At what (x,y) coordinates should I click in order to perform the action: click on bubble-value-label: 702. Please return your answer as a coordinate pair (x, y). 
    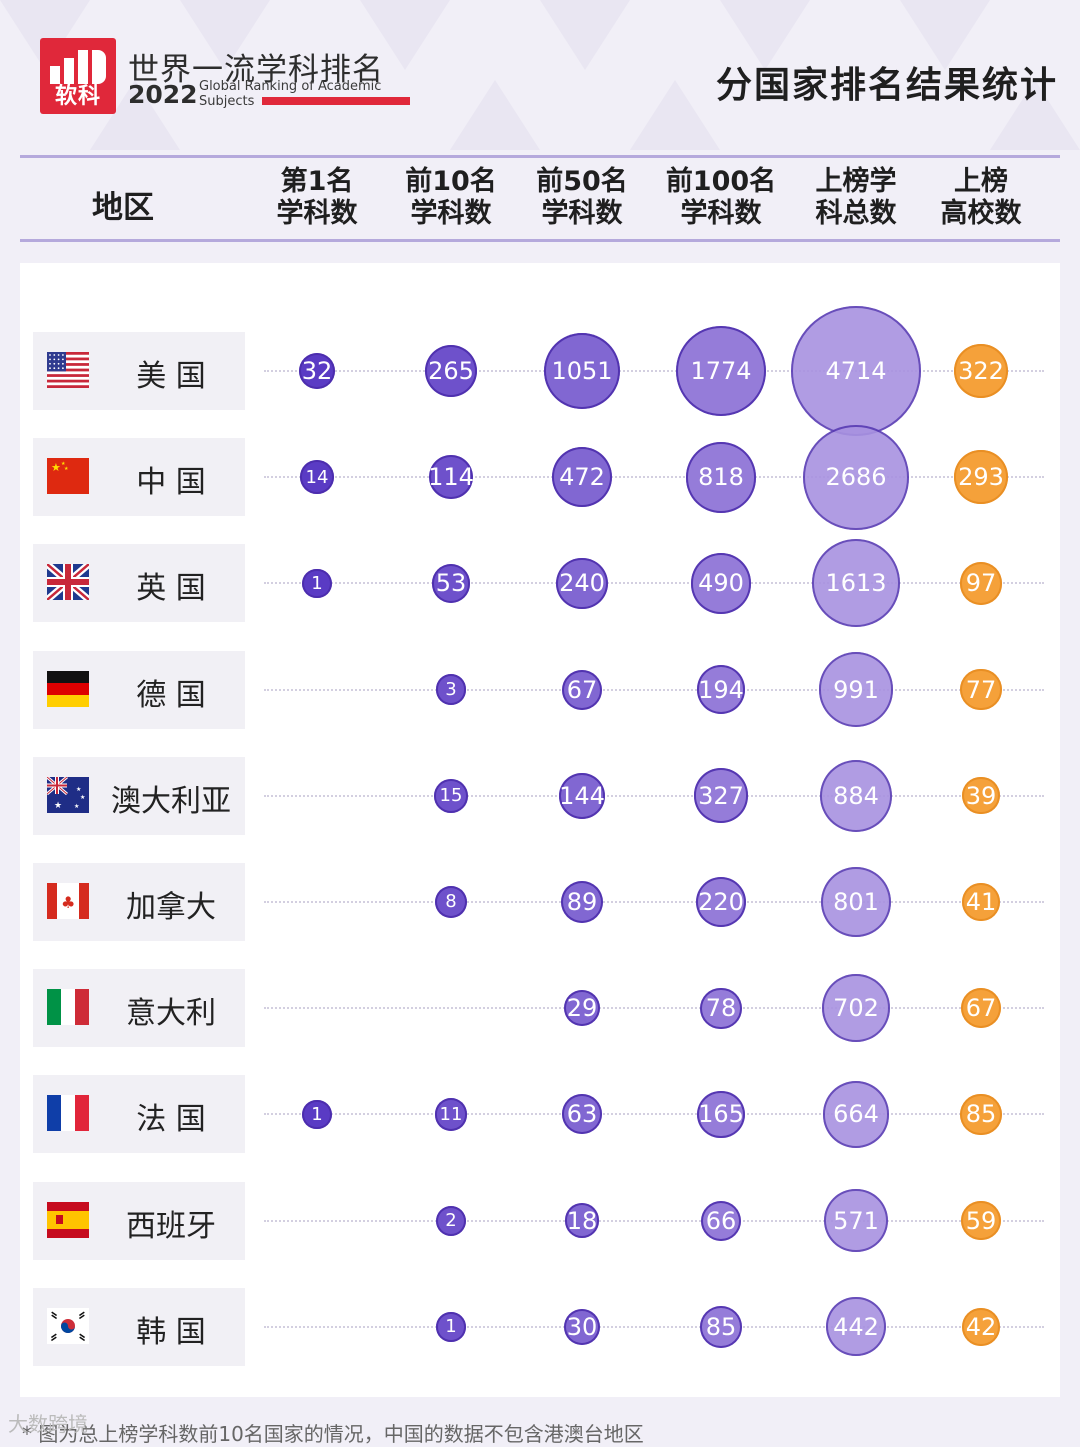
    Looking at the image, I should click on (856, 1008).